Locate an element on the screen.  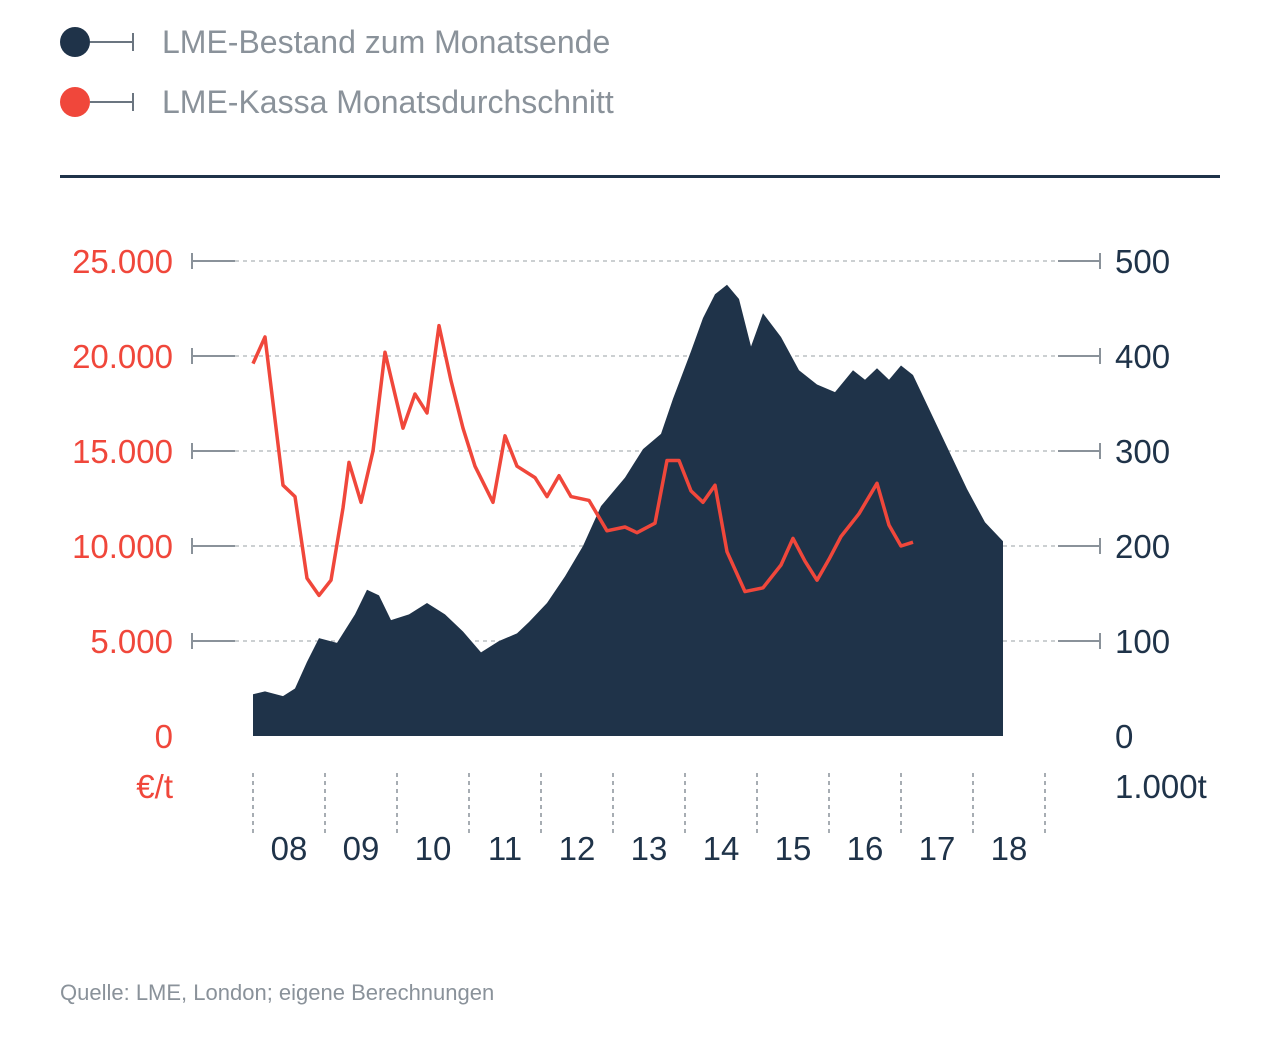
legend-item-stock: LME-Bestand zum Monatsende is located at coordinates (337, 42).